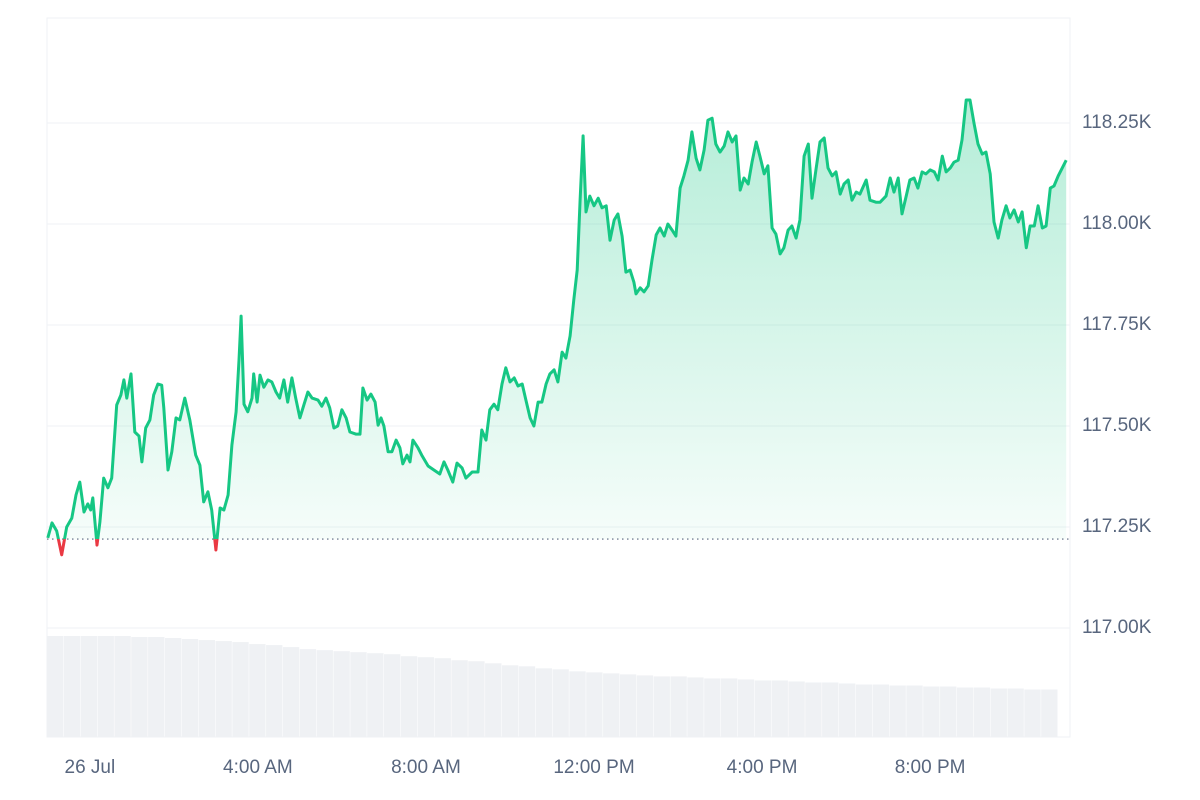  What do you see at coordinates (762, 767) in the screenshot?
I see `x-tick-label: 4:00 PM` at bounding box center [762, 767].